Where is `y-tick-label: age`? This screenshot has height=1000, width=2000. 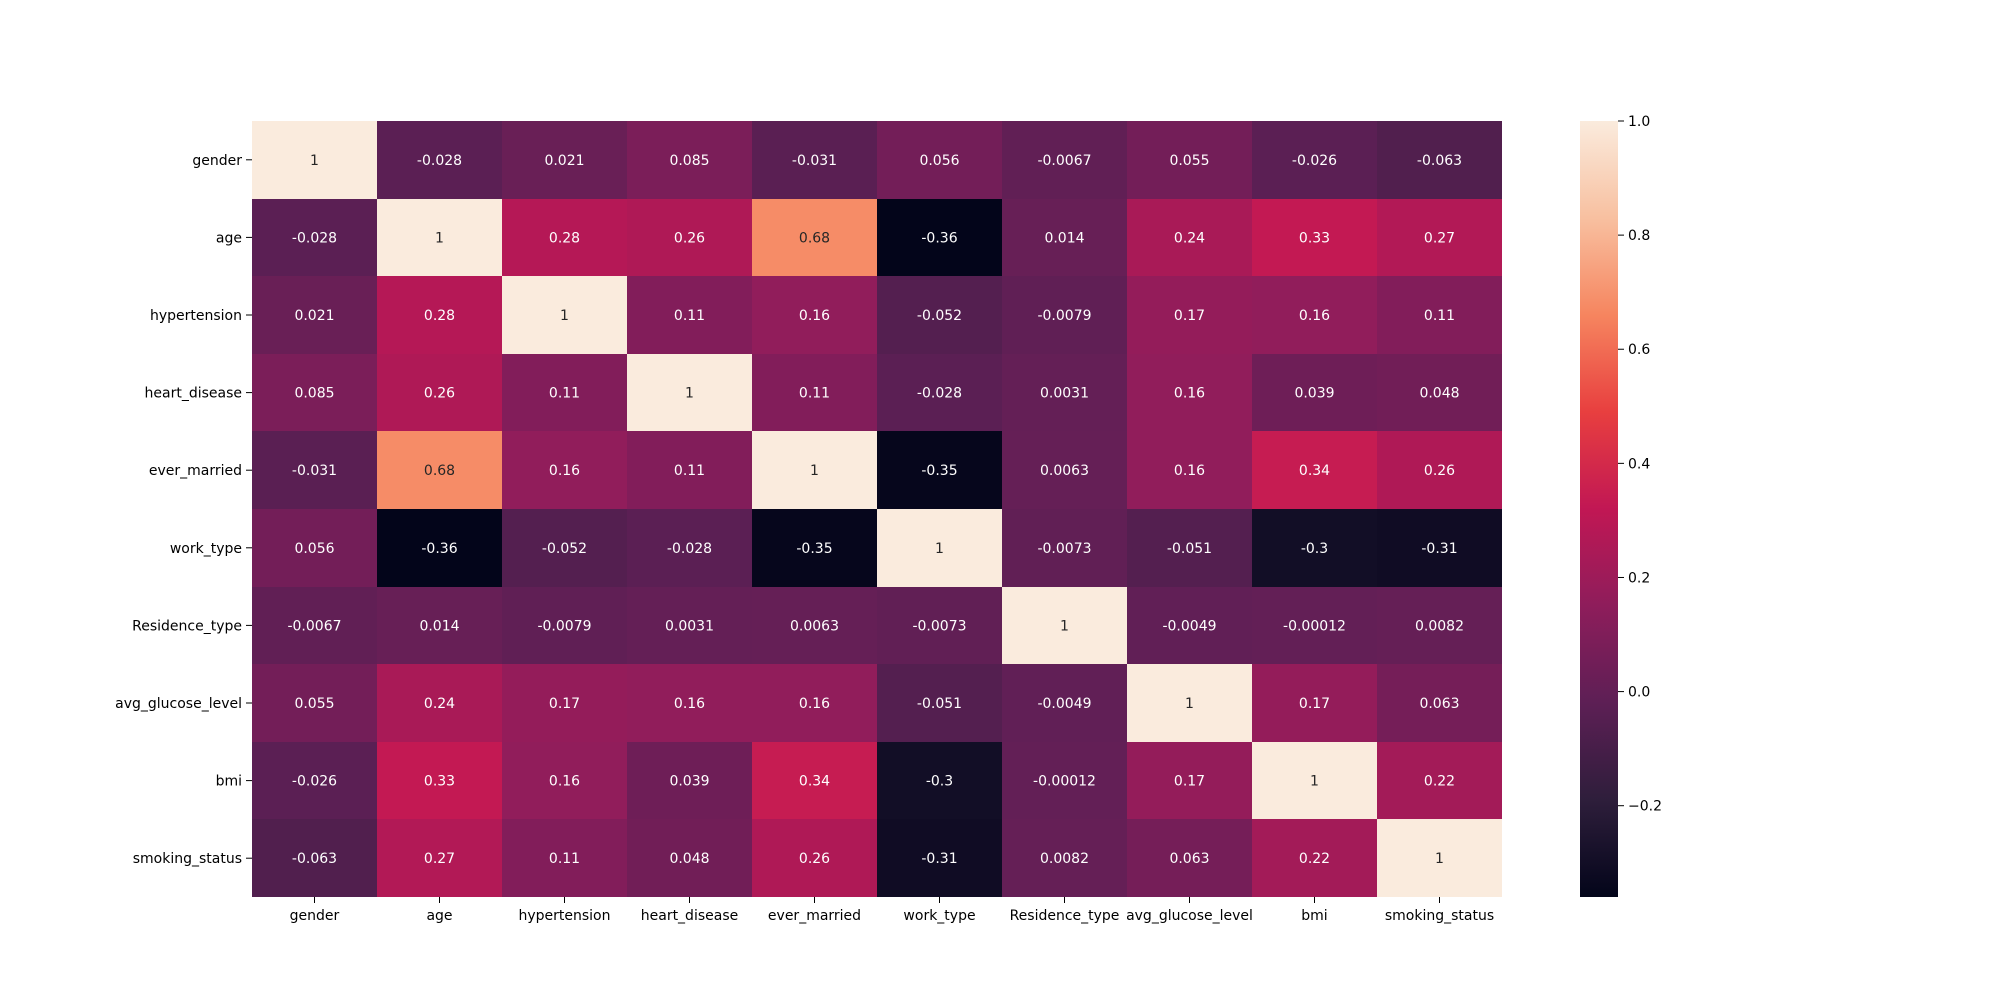 y-tick-label: age is located at coordinates (229, 238).